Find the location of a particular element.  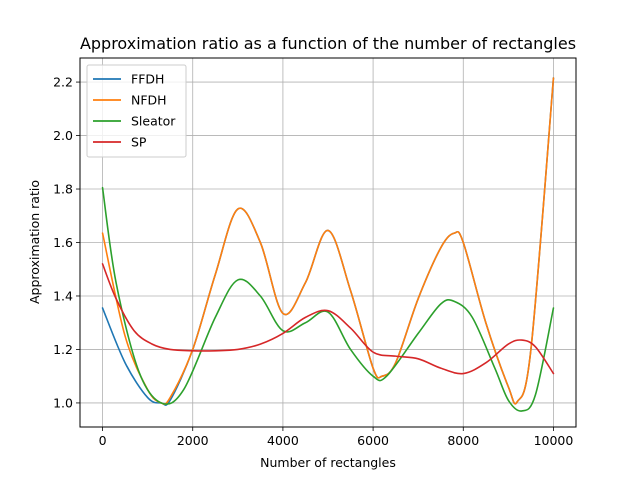

y-tick-label: 2.0 is located at coordinates (63, 135).